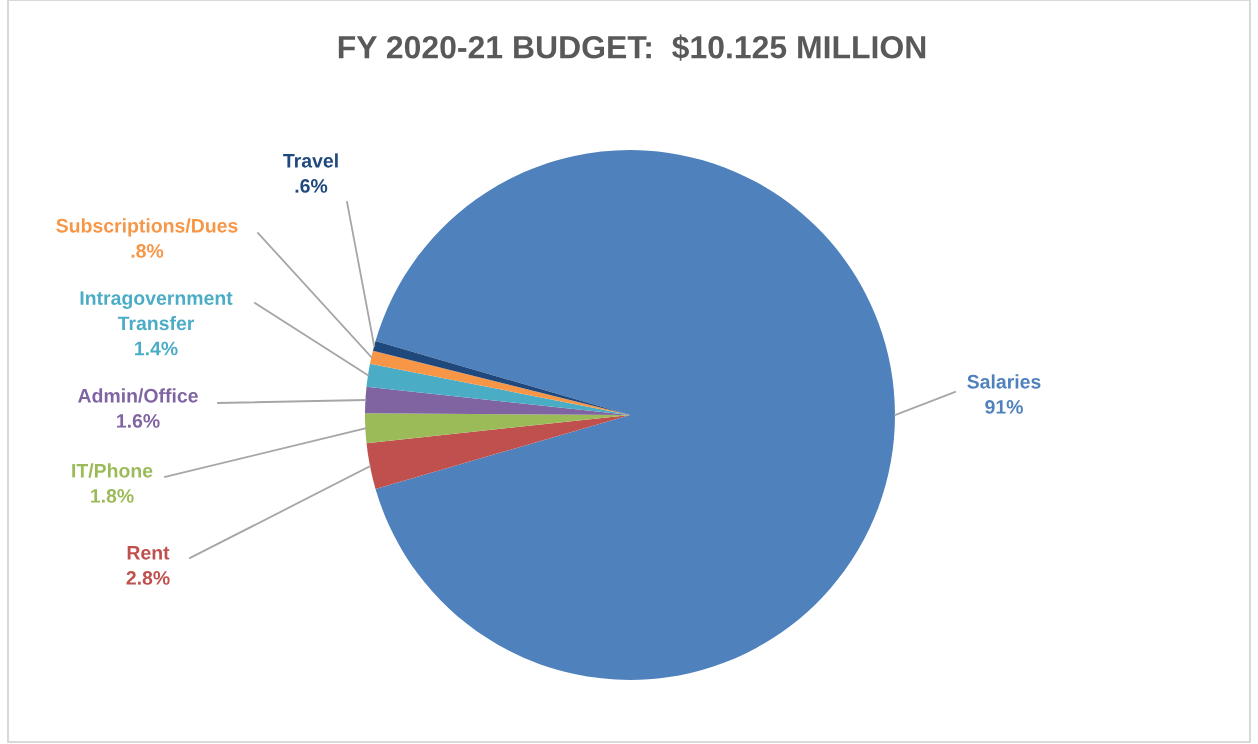 The width and height of the screenshot is (1258, 744). Describe the element at coordinates (137, 395) in the screenshot. I see `slice-label: Admin/Office` at that location.